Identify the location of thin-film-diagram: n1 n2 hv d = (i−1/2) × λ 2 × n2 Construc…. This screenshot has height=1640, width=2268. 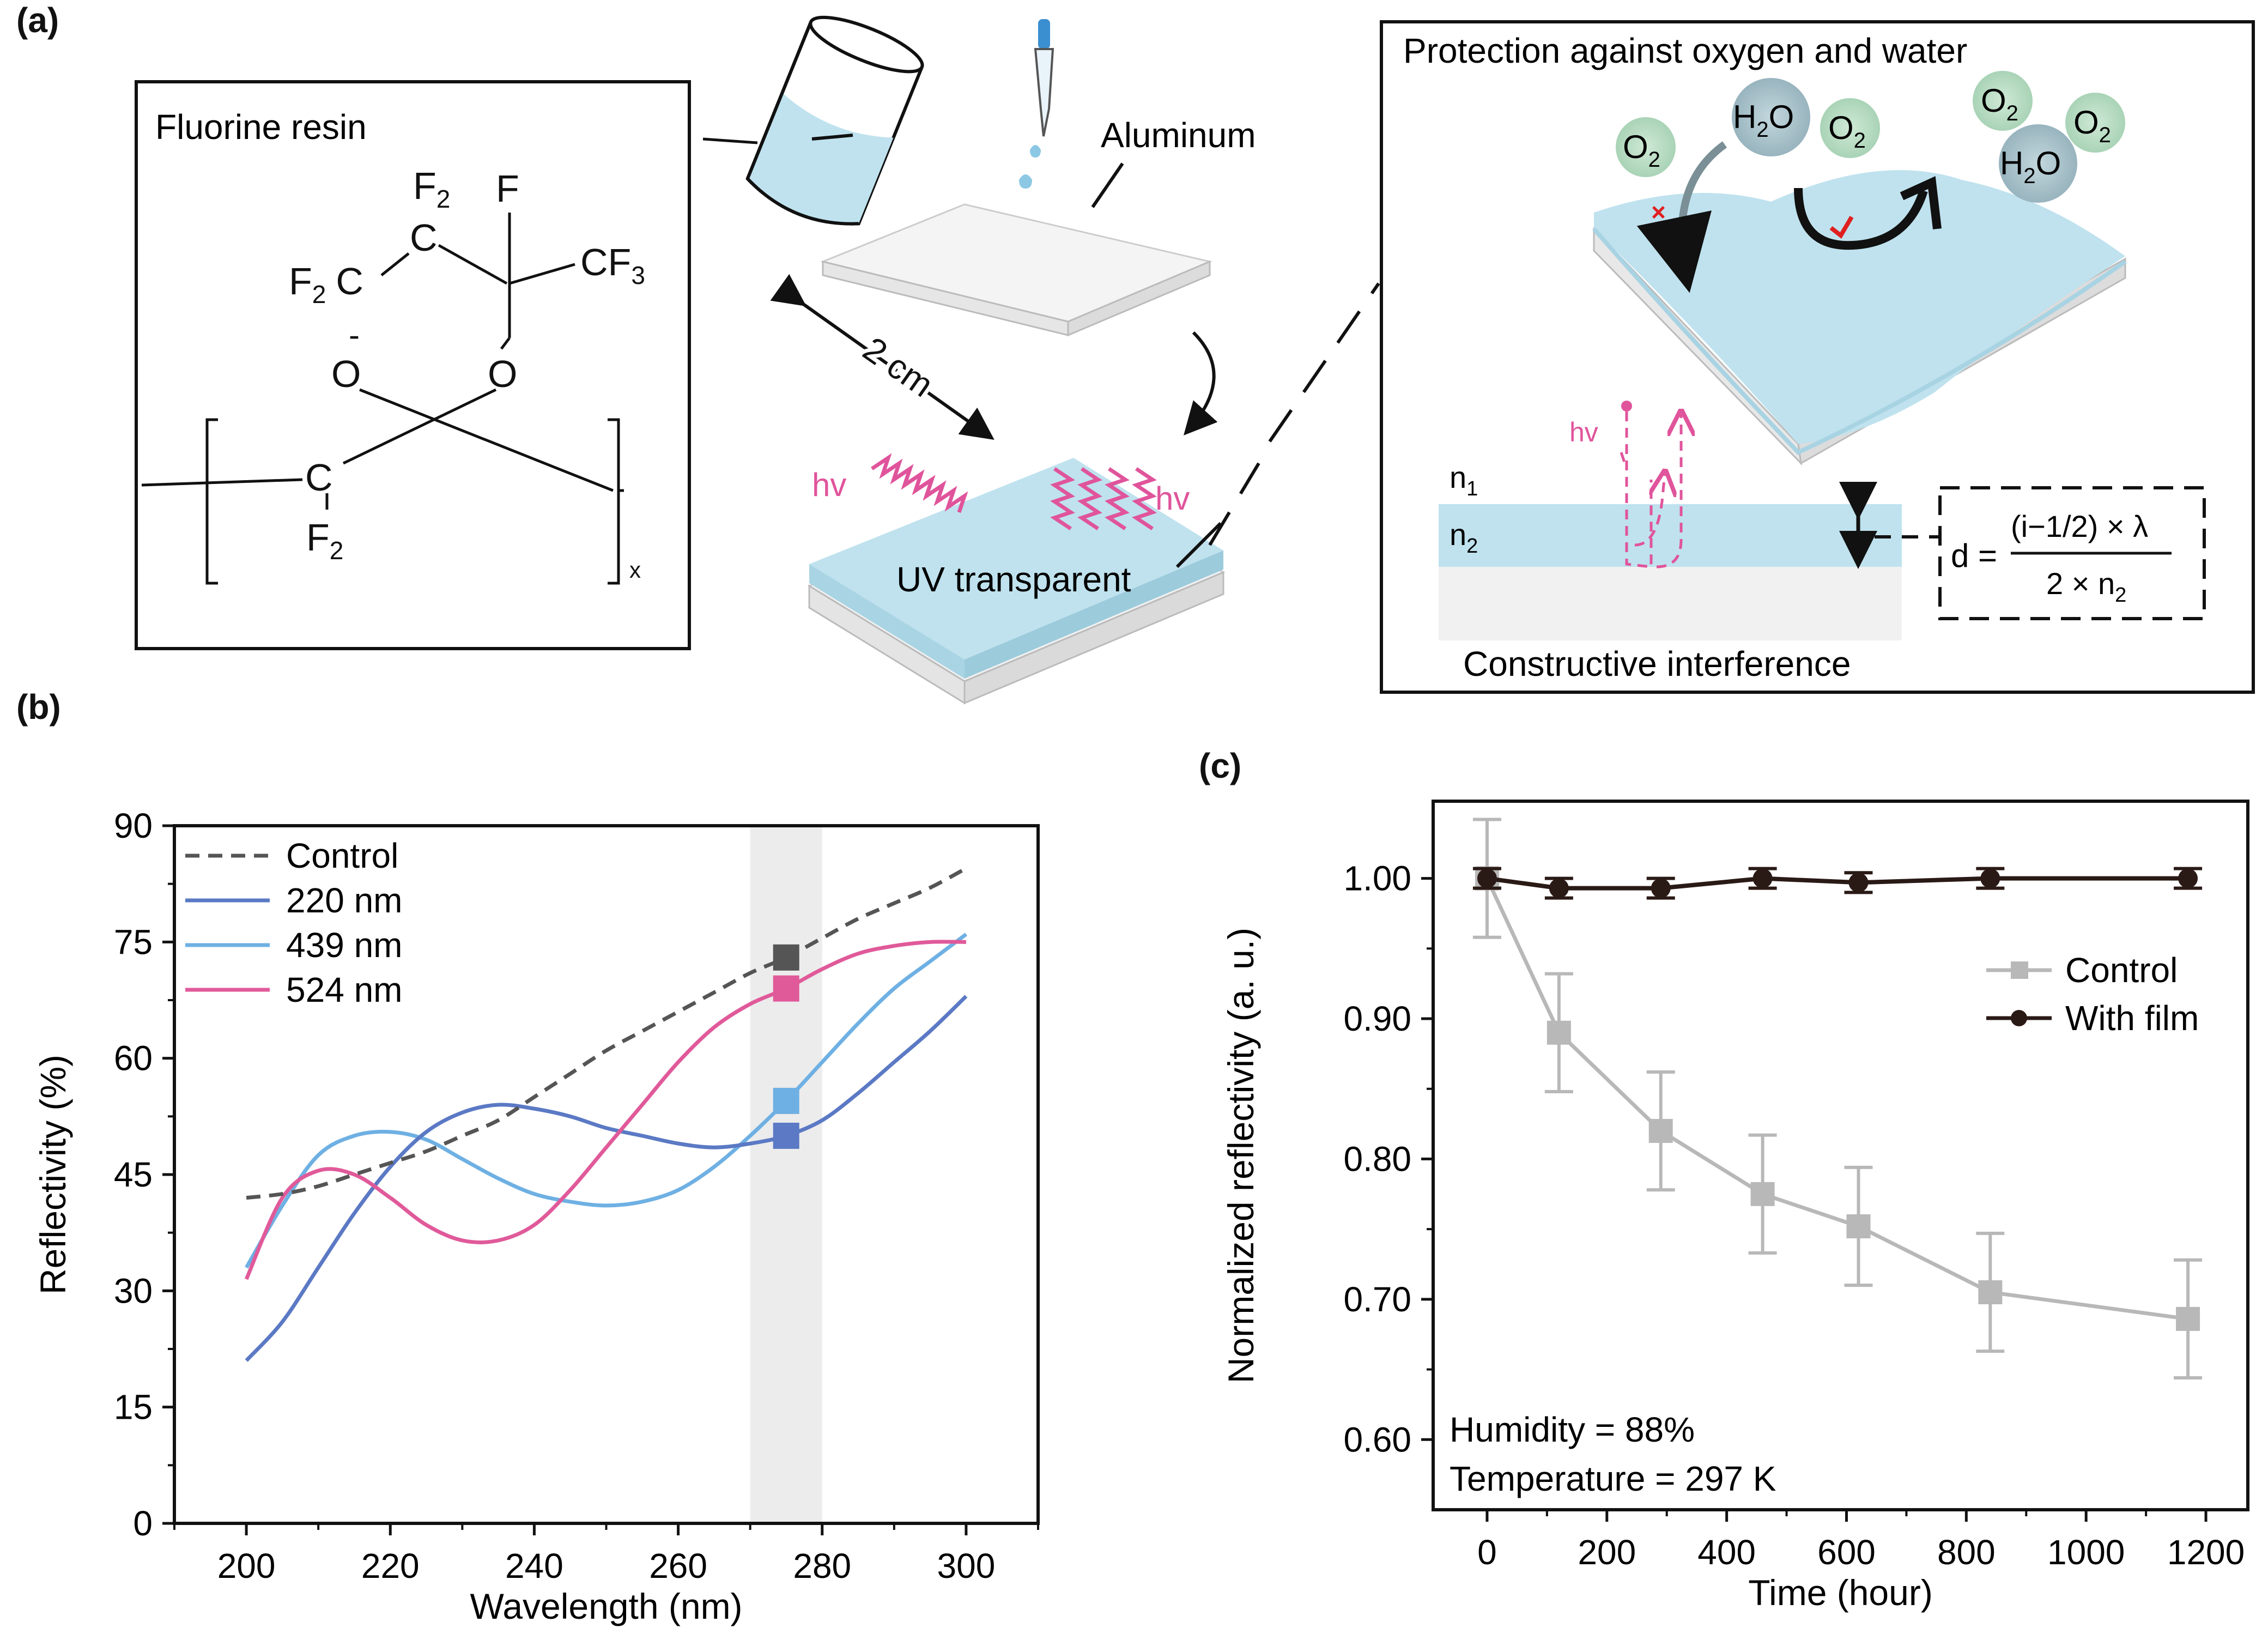
(1822, 542).